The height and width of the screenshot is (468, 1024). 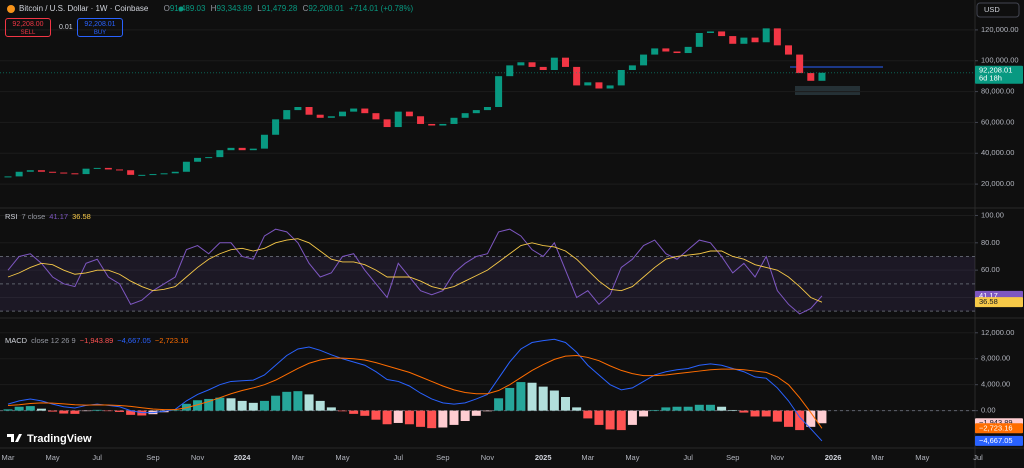 What do you see at coordinates (415, 271) in the screenshot?
I see `series-line` at bounding box center [415, 271].